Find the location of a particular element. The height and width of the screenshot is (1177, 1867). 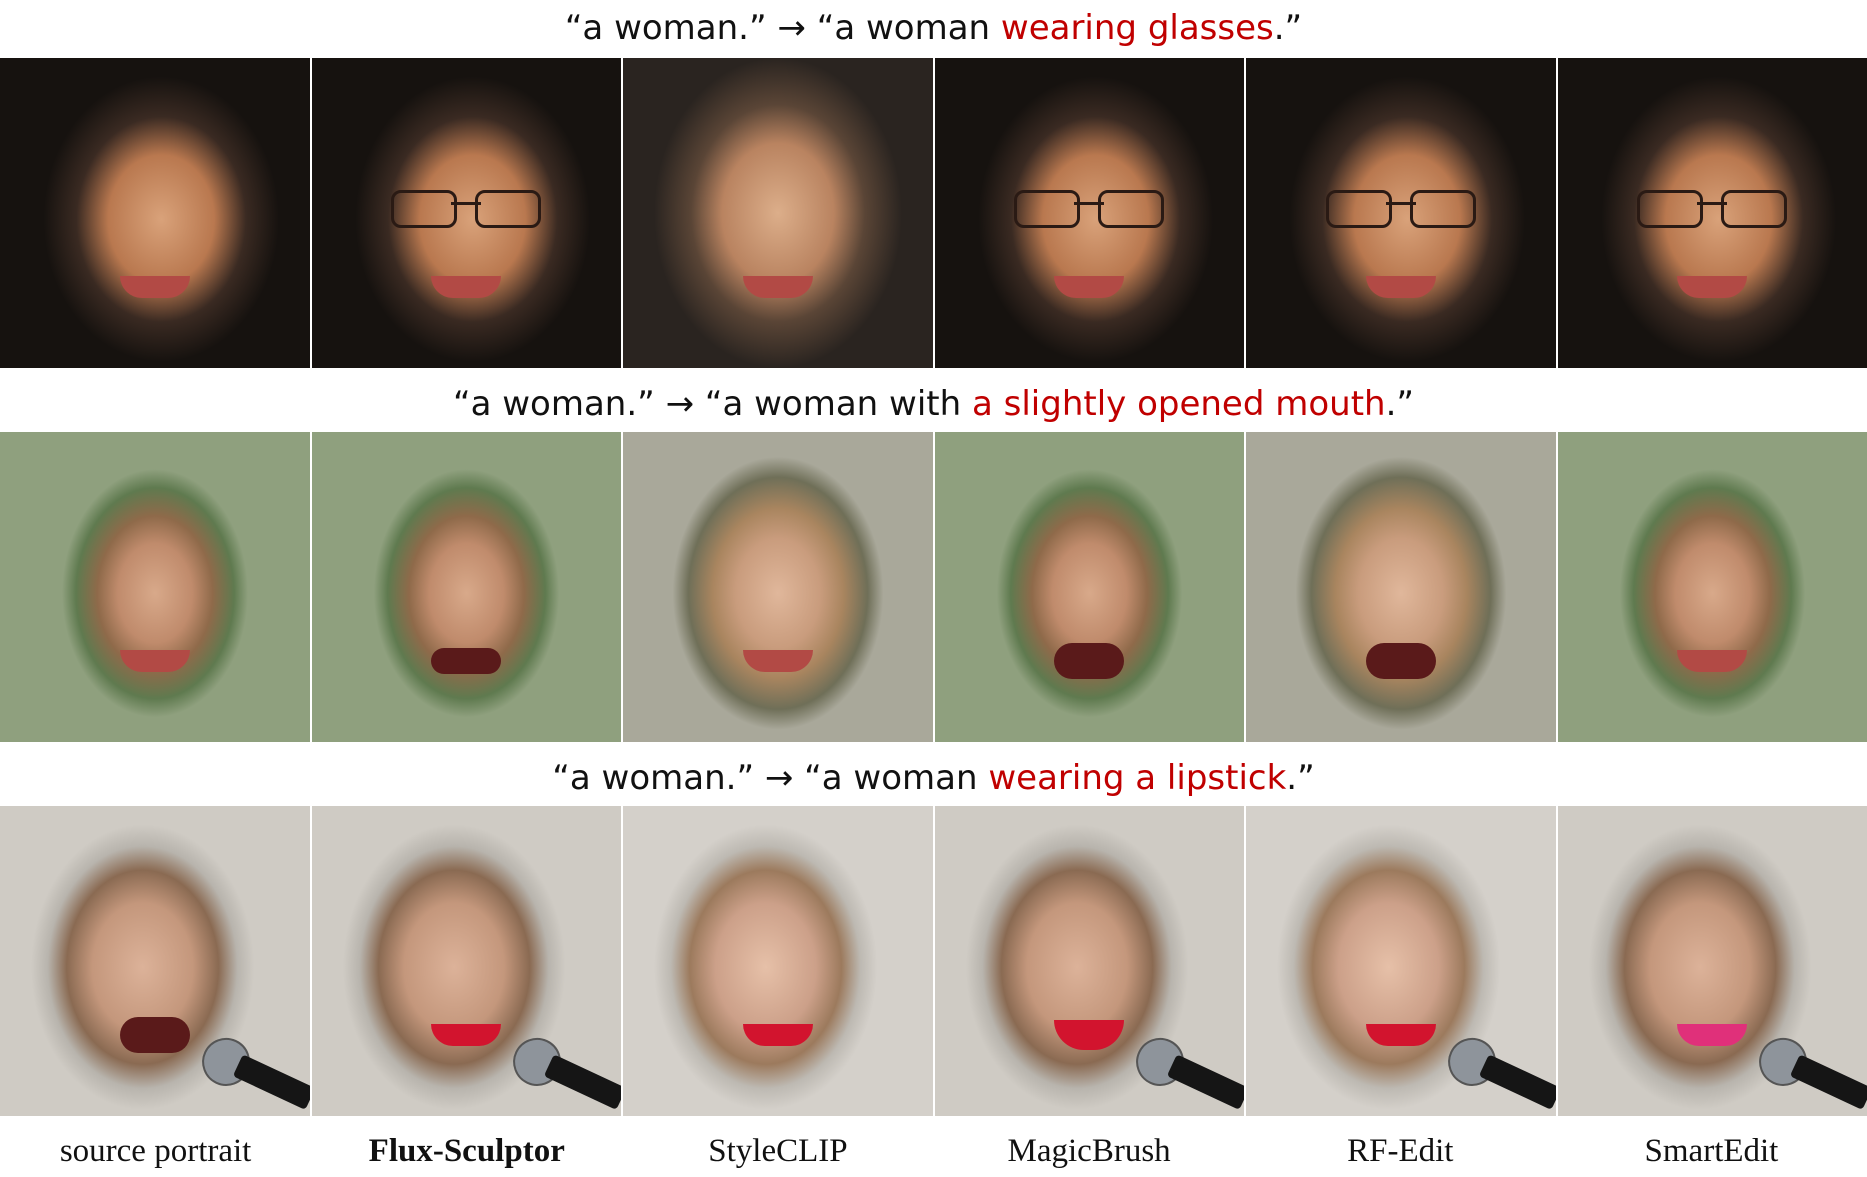

caption-highlight: wearing a lipstick is located at coordinates (1137, 778).